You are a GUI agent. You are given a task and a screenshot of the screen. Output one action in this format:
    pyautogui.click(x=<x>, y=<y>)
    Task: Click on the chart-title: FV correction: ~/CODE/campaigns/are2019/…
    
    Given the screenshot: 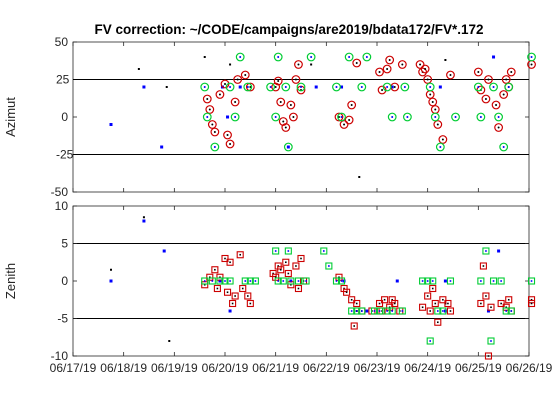 What is the action you would take?
    pyautogui.click(x=288, y=29)
    